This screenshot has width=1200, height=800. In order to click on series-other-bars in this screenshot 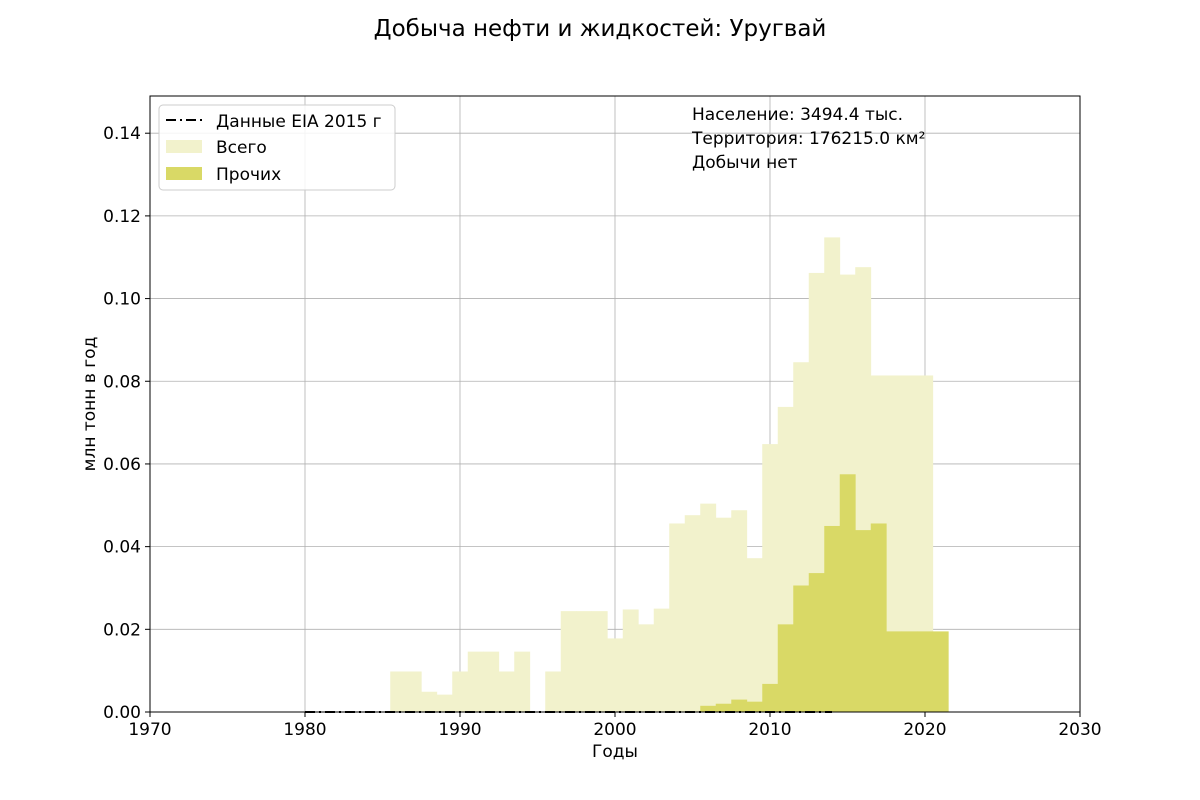, I will do `click(824, 593)`.